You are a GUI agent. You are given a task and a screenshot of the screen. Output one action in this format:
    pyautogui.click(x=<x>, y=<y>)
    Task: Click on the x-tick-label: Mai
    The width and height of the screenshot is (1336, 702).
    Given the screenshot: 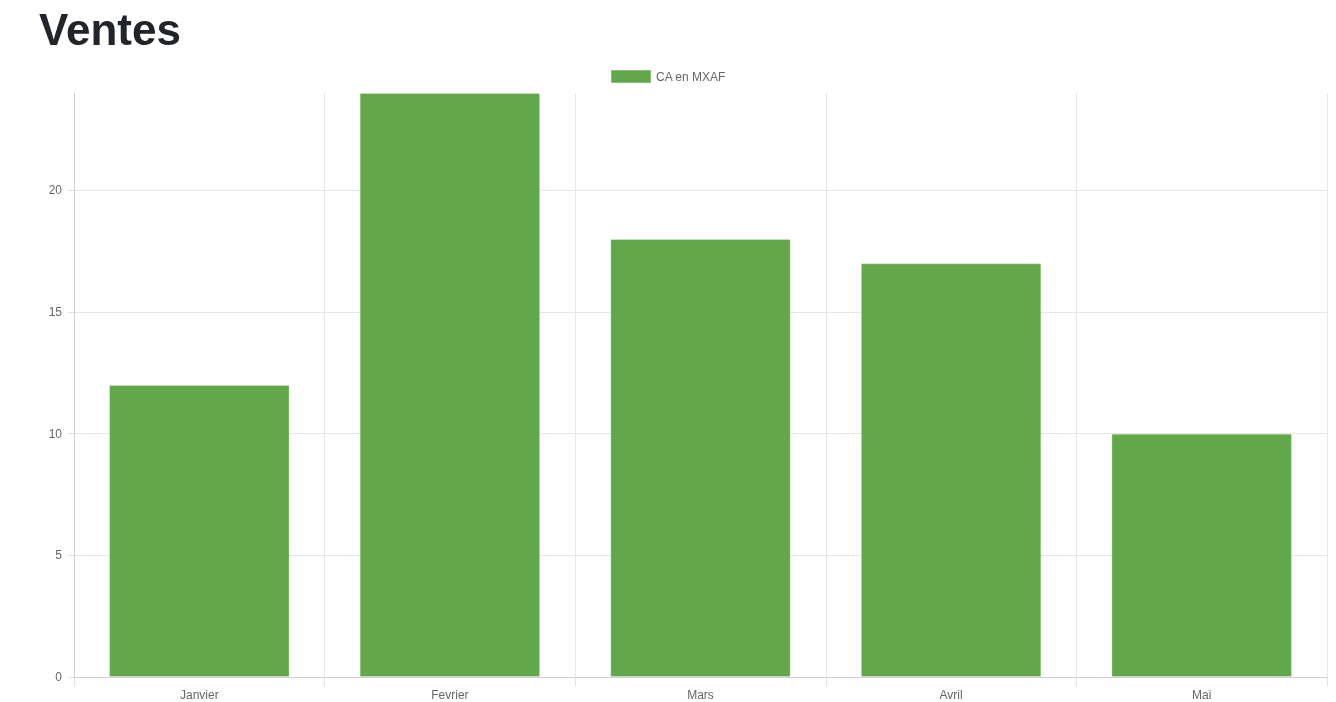 What is the action you would take?
    pyautogui.click(x=1202, y=695)
    